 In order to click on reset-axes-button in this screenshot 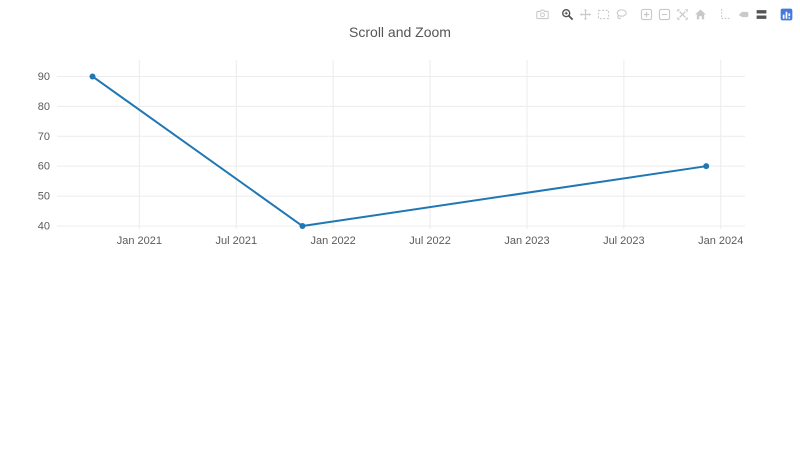, I will do `click(700, 14)`.